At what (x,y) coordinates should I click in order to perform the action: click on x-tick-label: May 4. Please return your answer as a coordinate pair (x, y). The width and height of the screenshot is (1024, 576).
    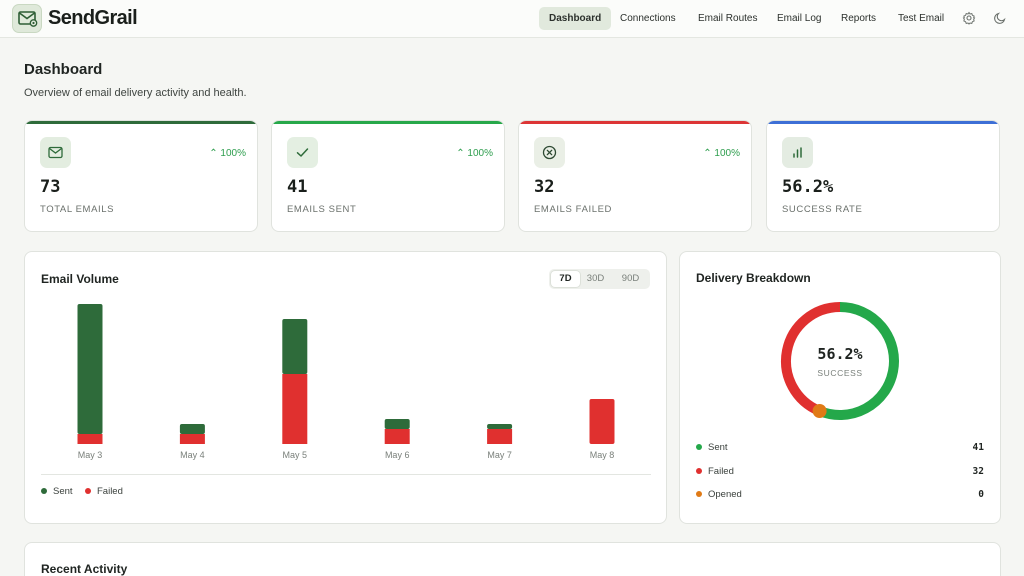
    Looking at the image, I should click on (192, 455).